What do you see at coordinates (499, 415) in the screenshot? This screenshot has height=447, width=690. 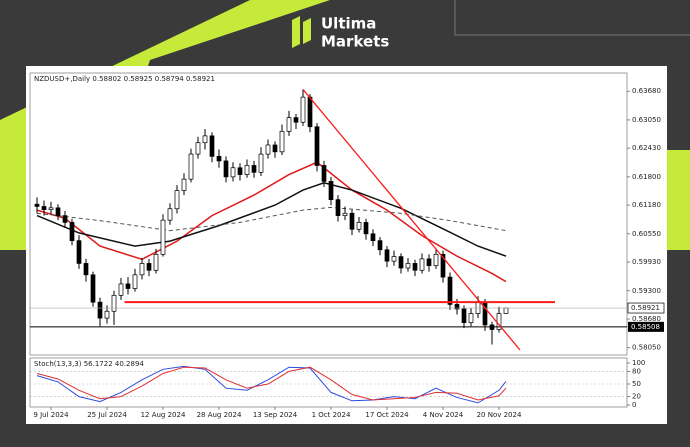 I see `x-tick-label: 20 Nov 2024` at bounding box center [499, 415].